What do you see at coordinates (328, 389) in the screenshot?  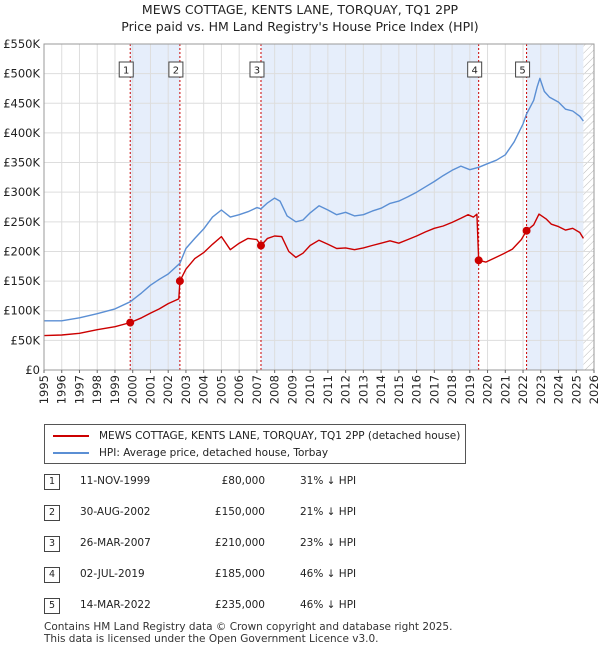 I see `x-tick-label: 2011` at bounding box center [328, 389].